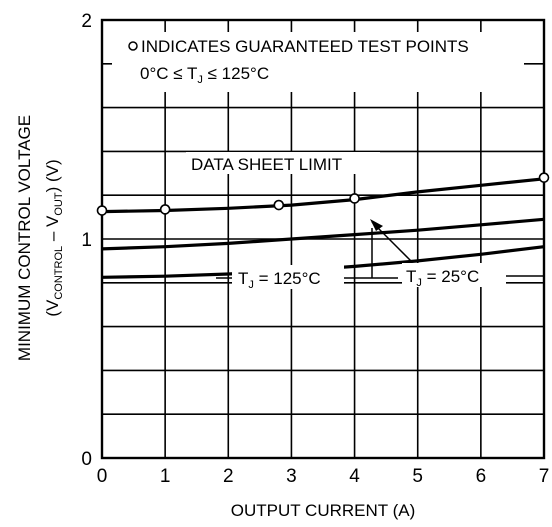  Describe the element at coordinates (266, 164) in the screenshot. I see `series-label-data-sheet-limit: DATA SHEET LIMIT` at that location.